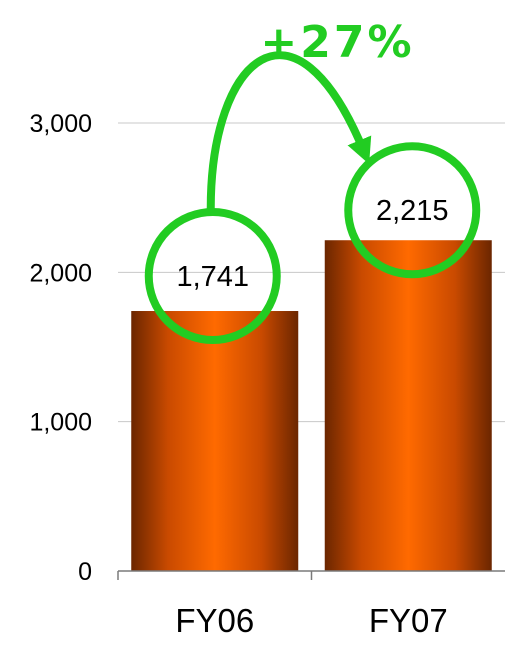  I want to click on y-tick-label: 1,000, so click(60, 423).